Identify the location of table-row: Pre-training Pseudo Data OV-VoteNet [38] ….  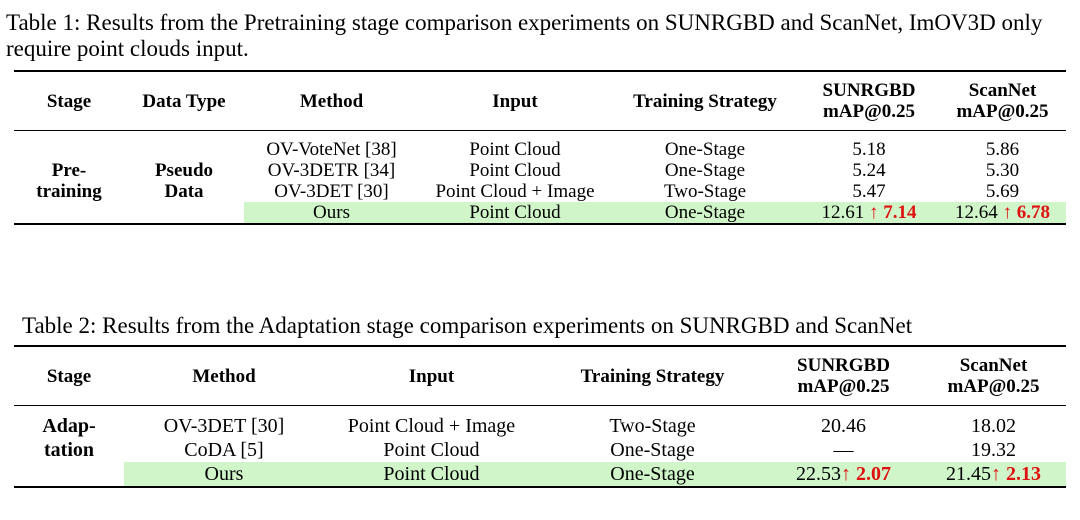
(540, 170).